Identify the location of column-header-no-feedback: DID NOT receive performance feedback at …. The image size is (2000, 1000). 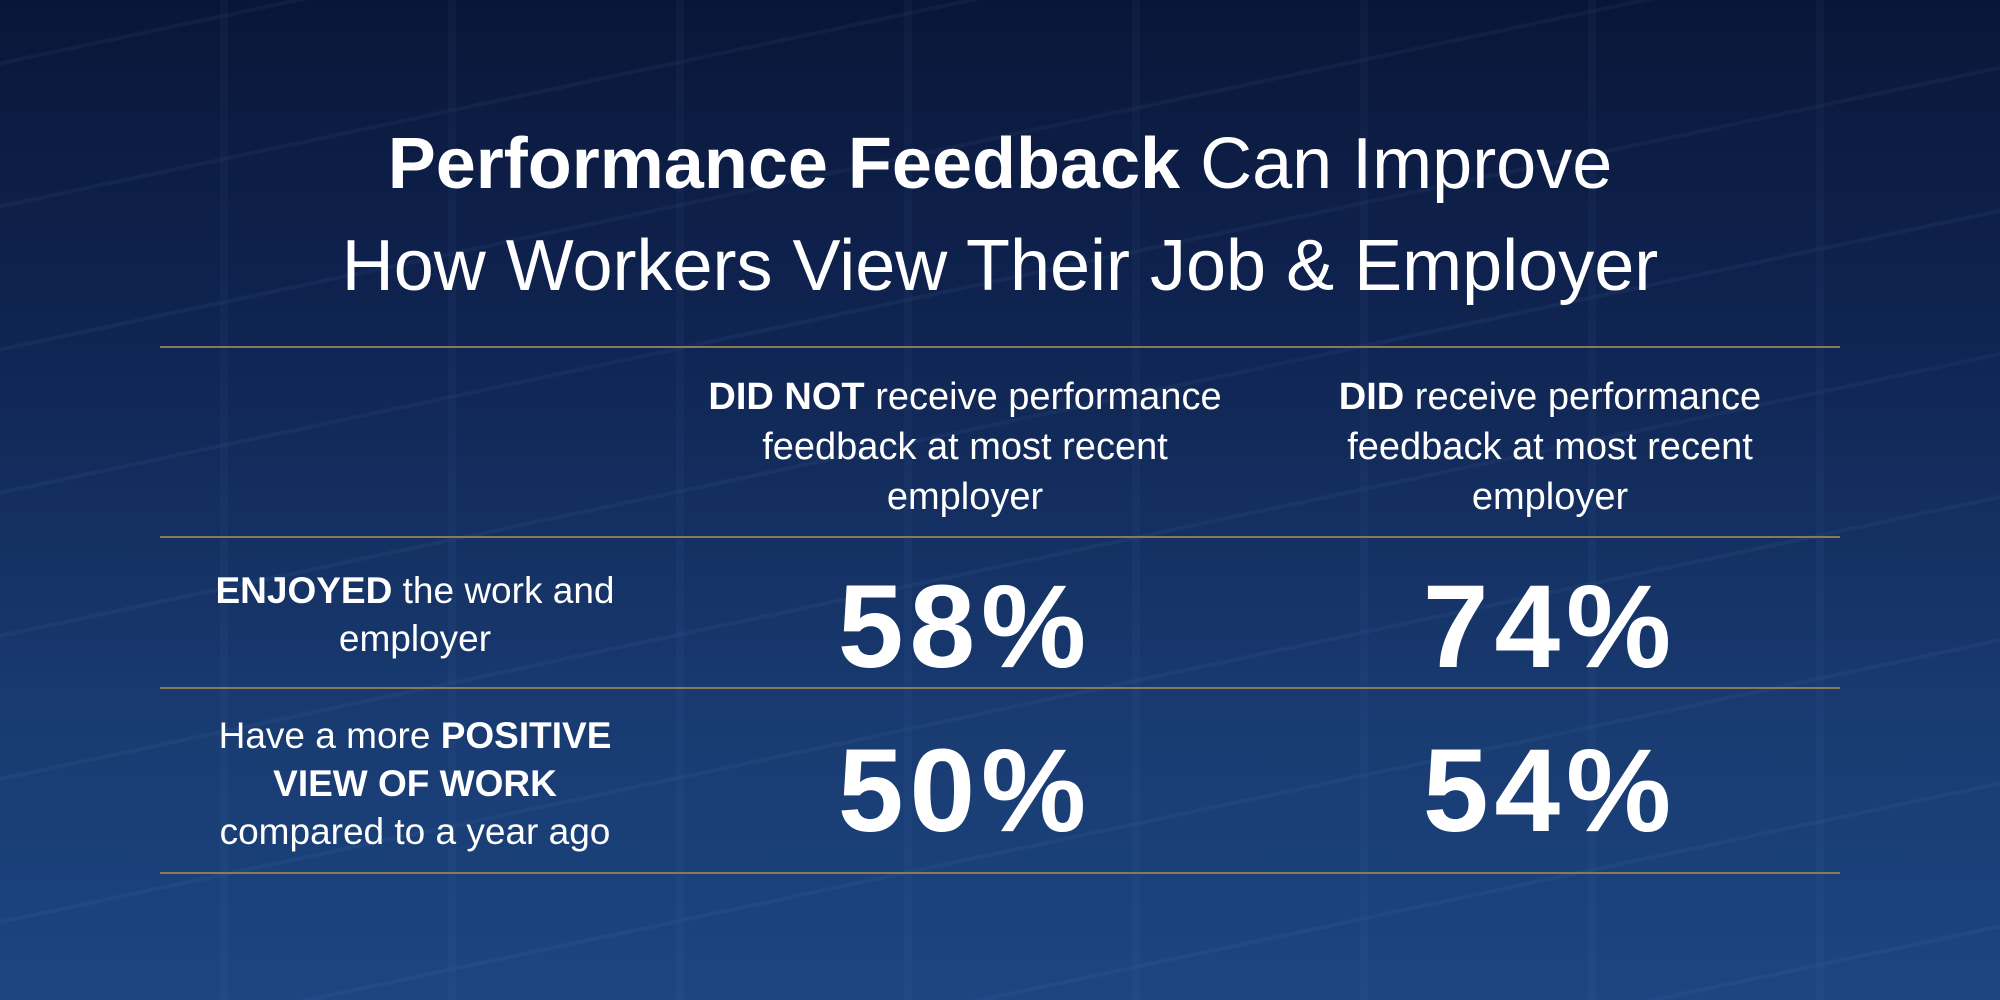
(965, 447).